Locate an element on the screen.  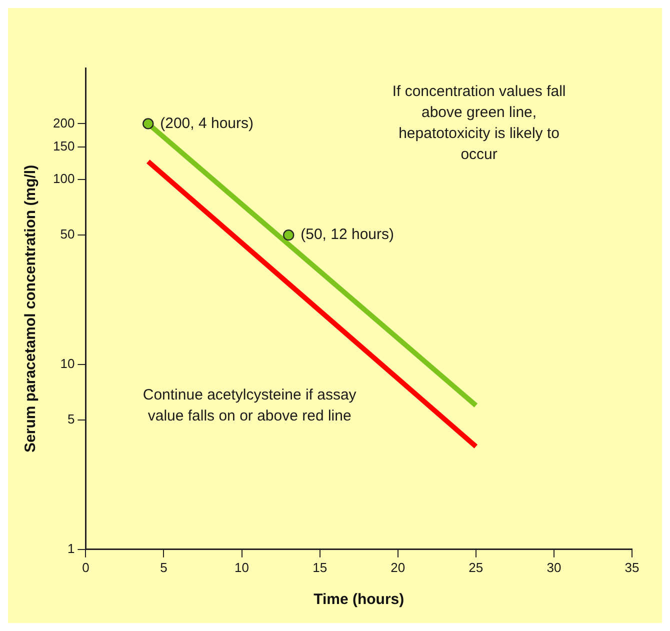
annotation: If concentration values fall above green line, hepatotoxicity is likely to occur is located at coordinates (479, 123).